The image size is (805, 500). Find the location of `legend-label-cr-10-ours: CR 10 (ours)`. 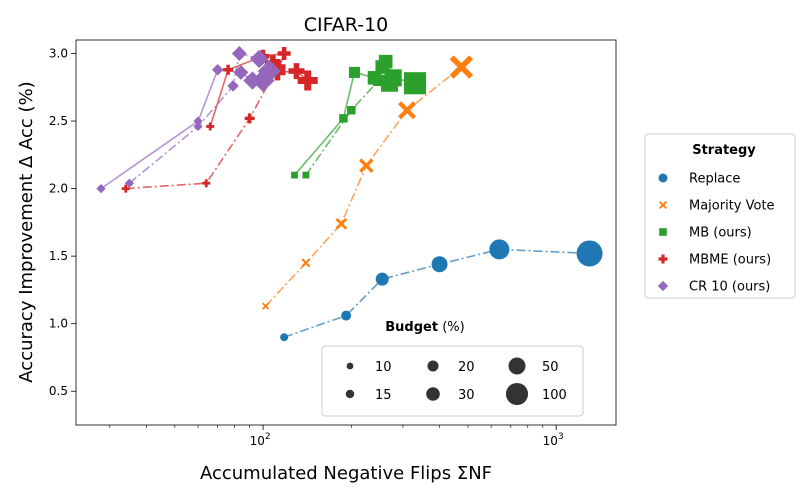

legend-label-cr-10-ours: CR 10 (ours) is located at coordinates (729, 287).